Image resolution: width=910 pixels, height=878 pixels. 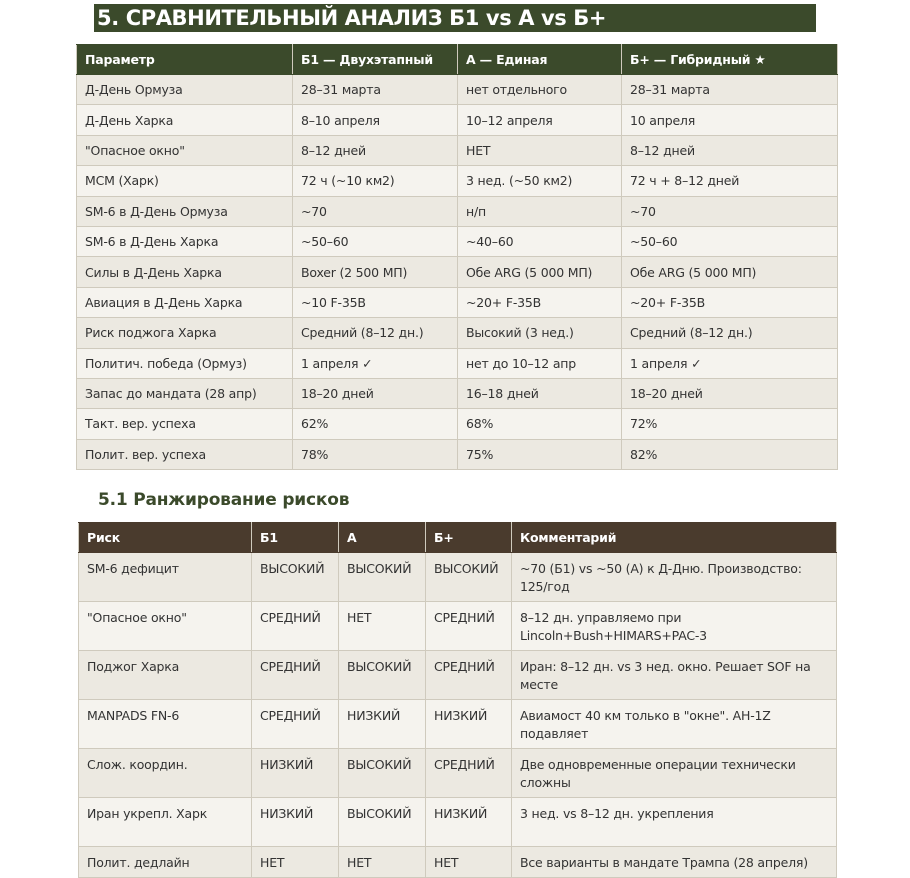 I want to click on table-cell: нет отдельного, so click(x=539, y=89).